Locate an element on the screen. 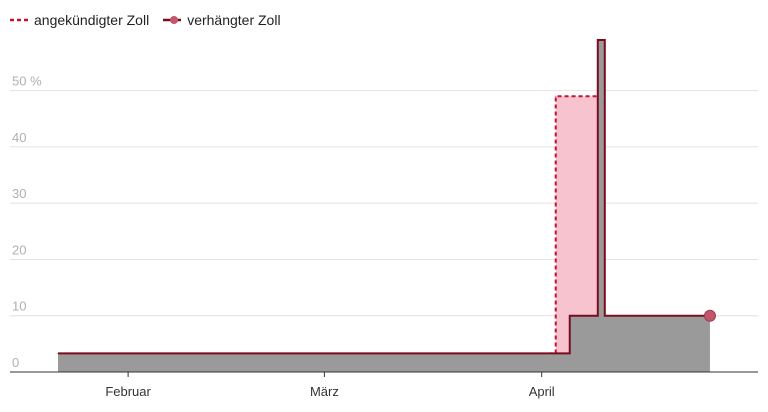  y-tick-label: 50 % is located at coordinates (27, 81).